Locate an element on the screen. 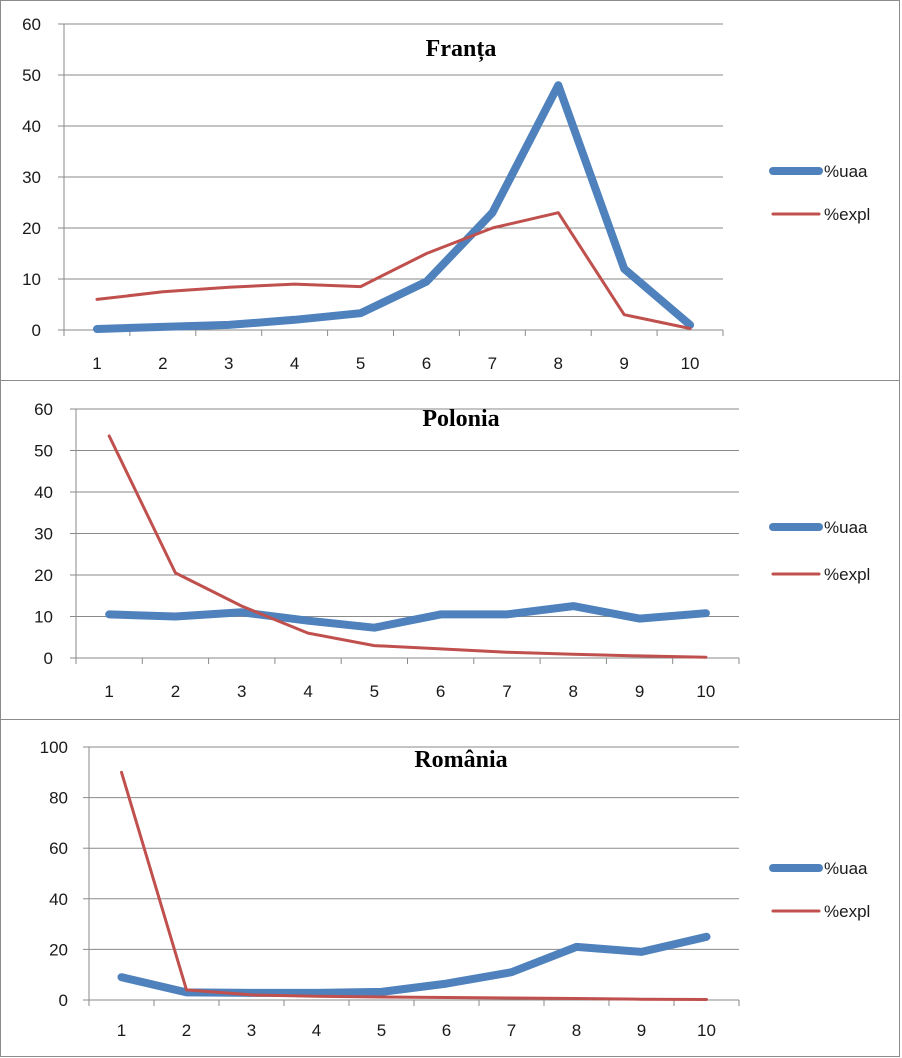  y-tick-label: 100 is located at coordinates (54, 747).